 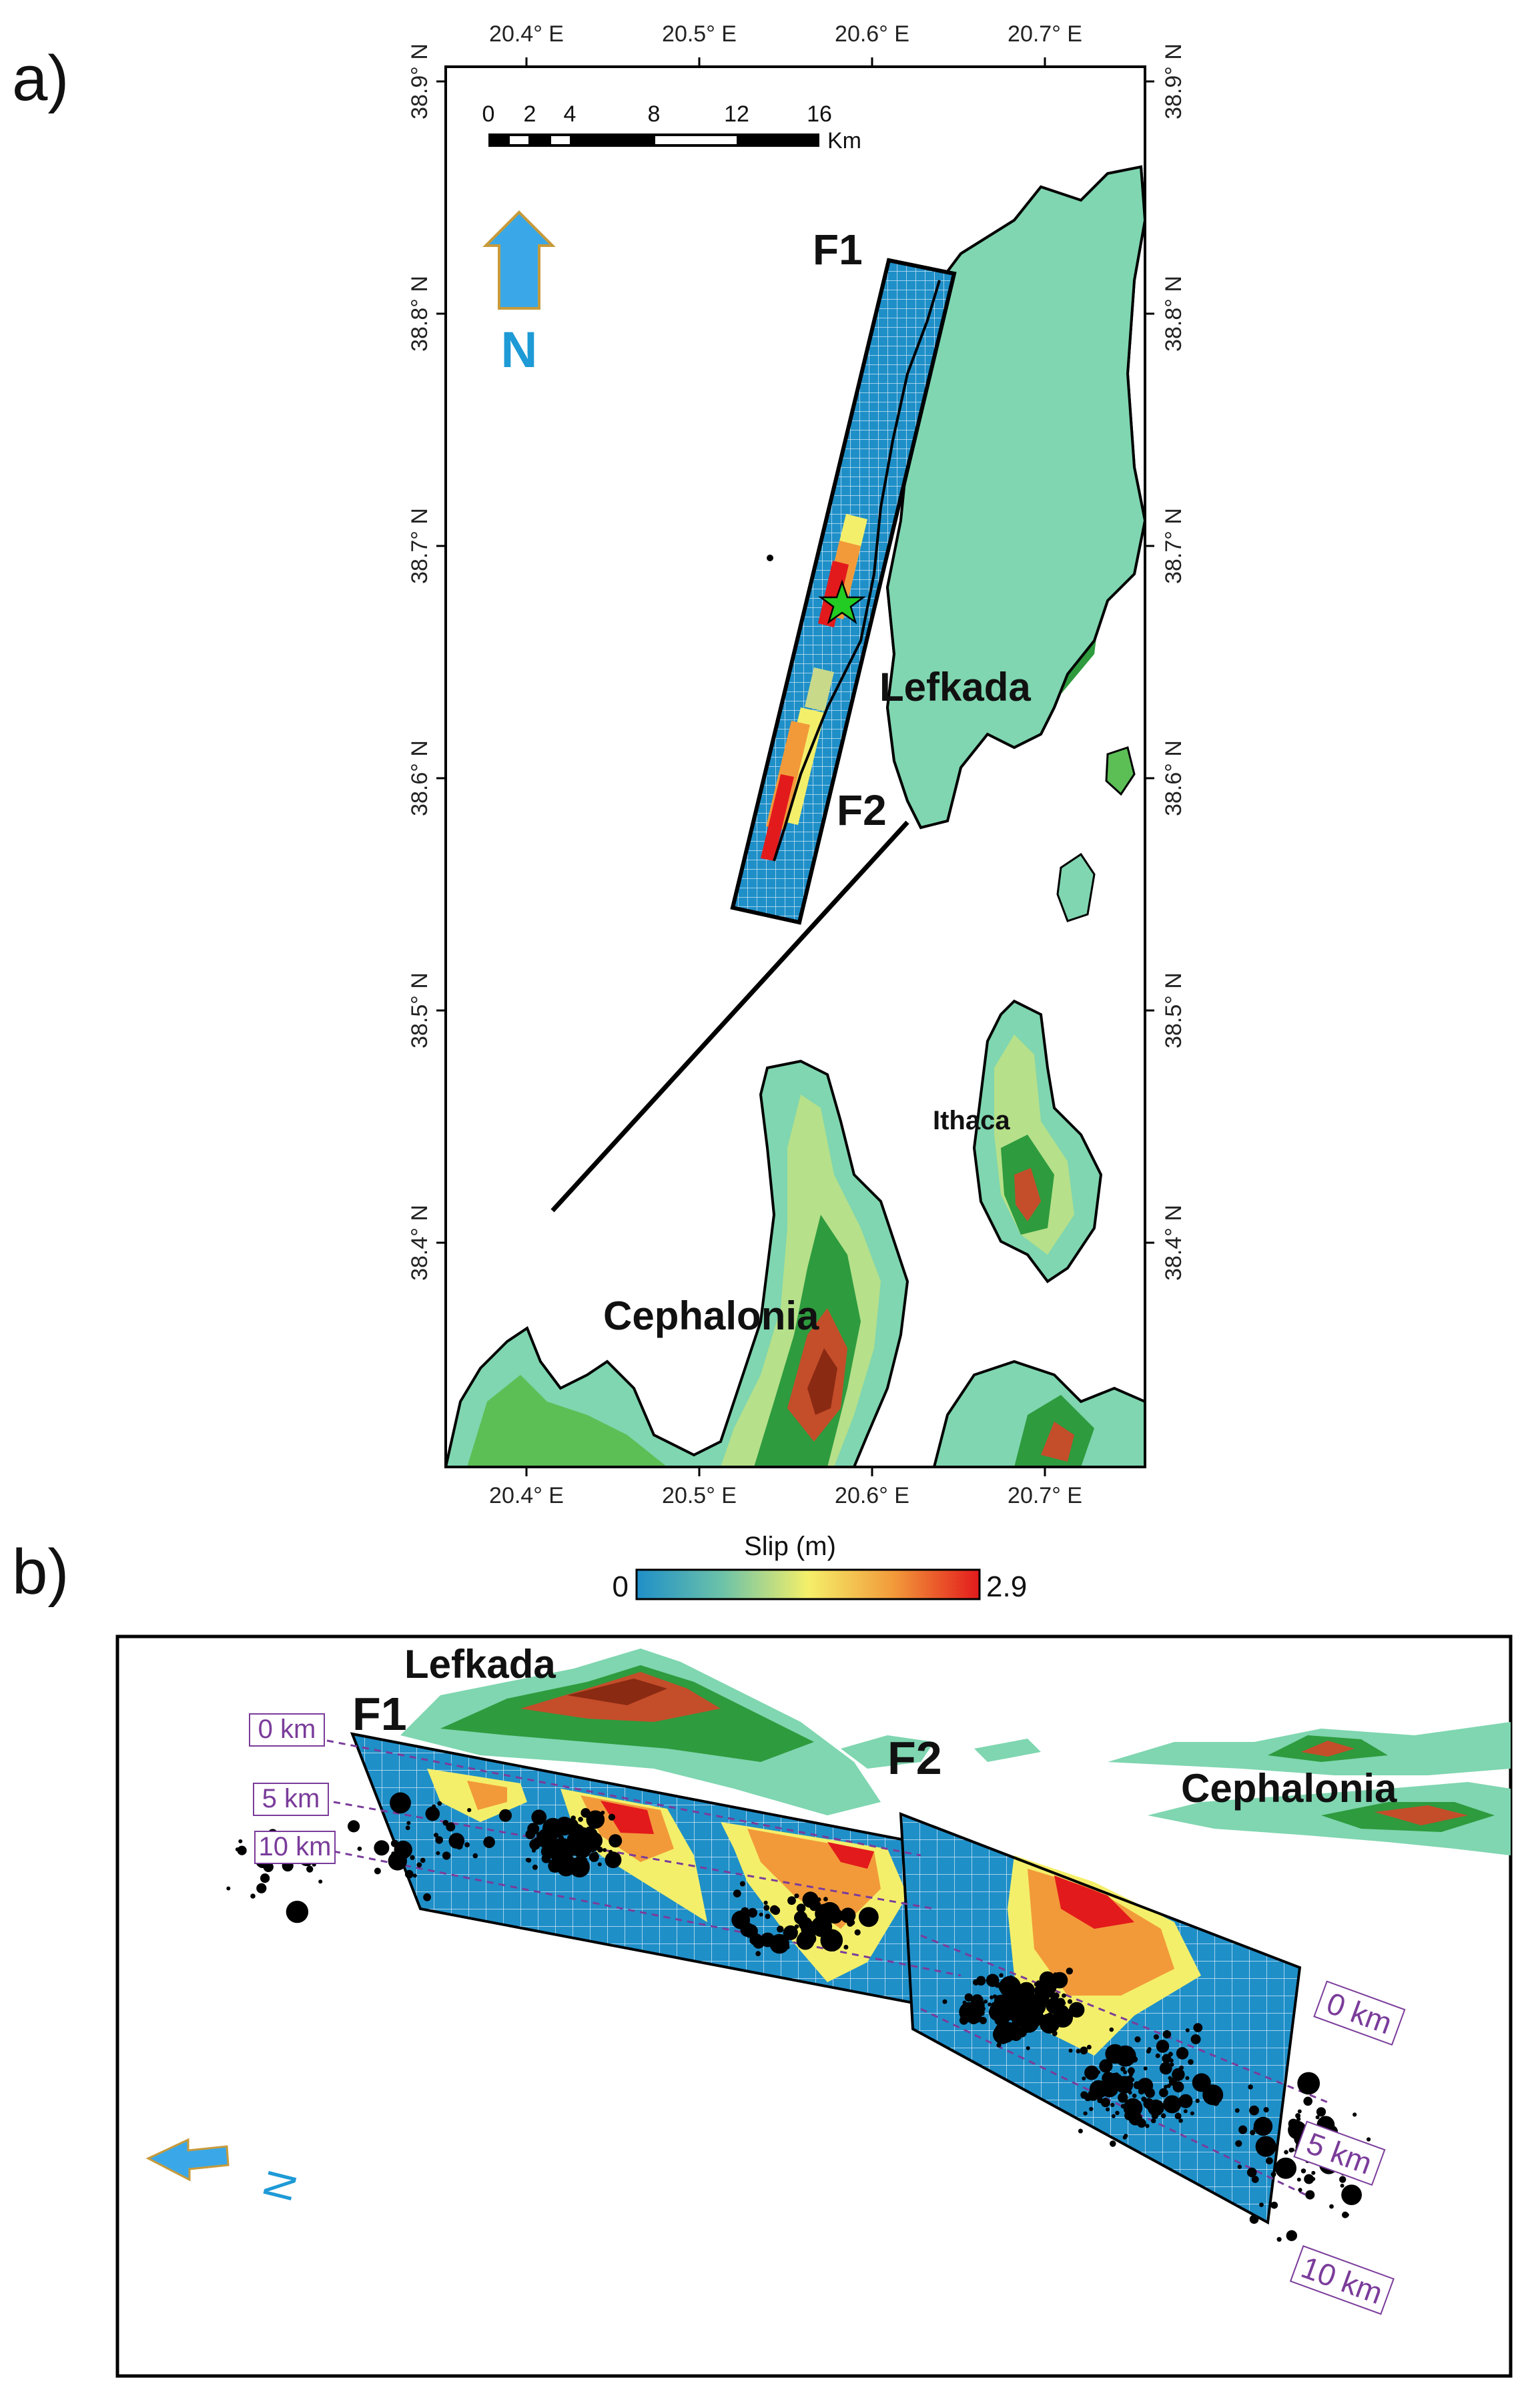 I want to click on lon-tick-top: 20.7° E, so click(x=1045, y=34).